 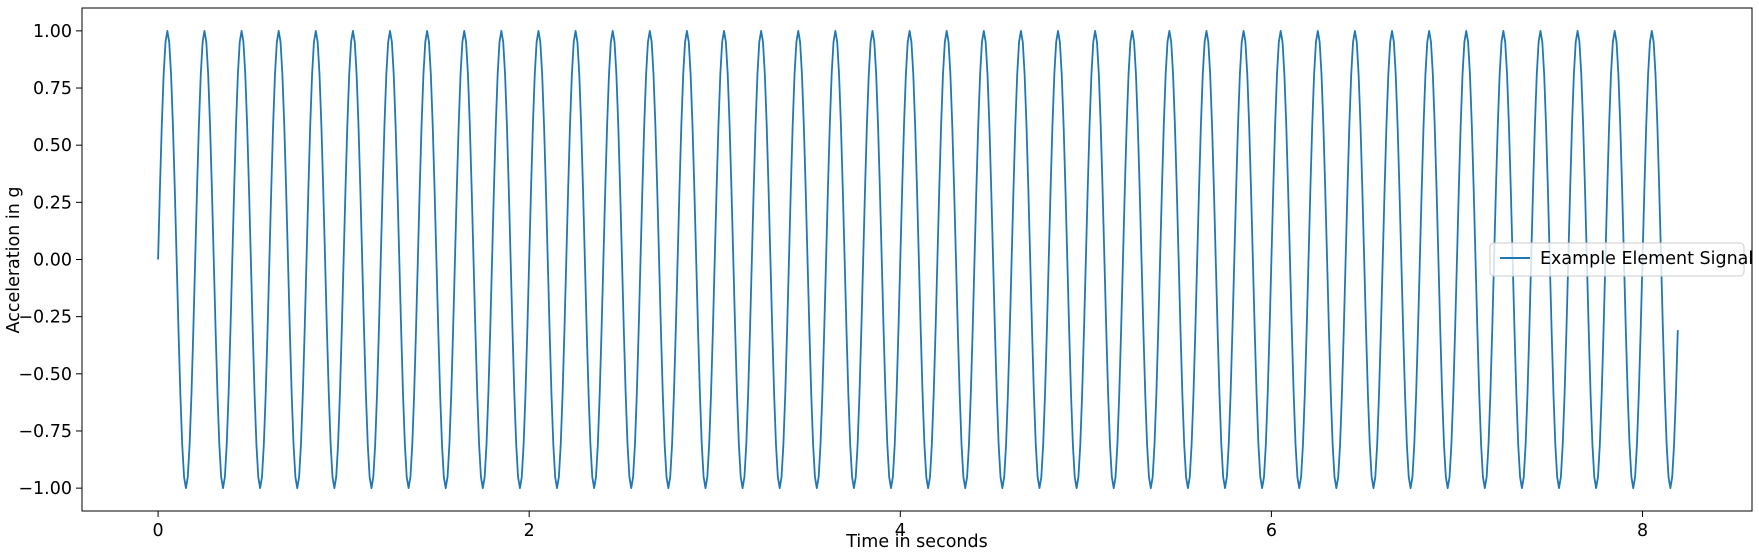 What do you see at coordinates (52, 146) in the screenshot?
I see `y-tick-label: 0.50` at bounding box center [52, 146].